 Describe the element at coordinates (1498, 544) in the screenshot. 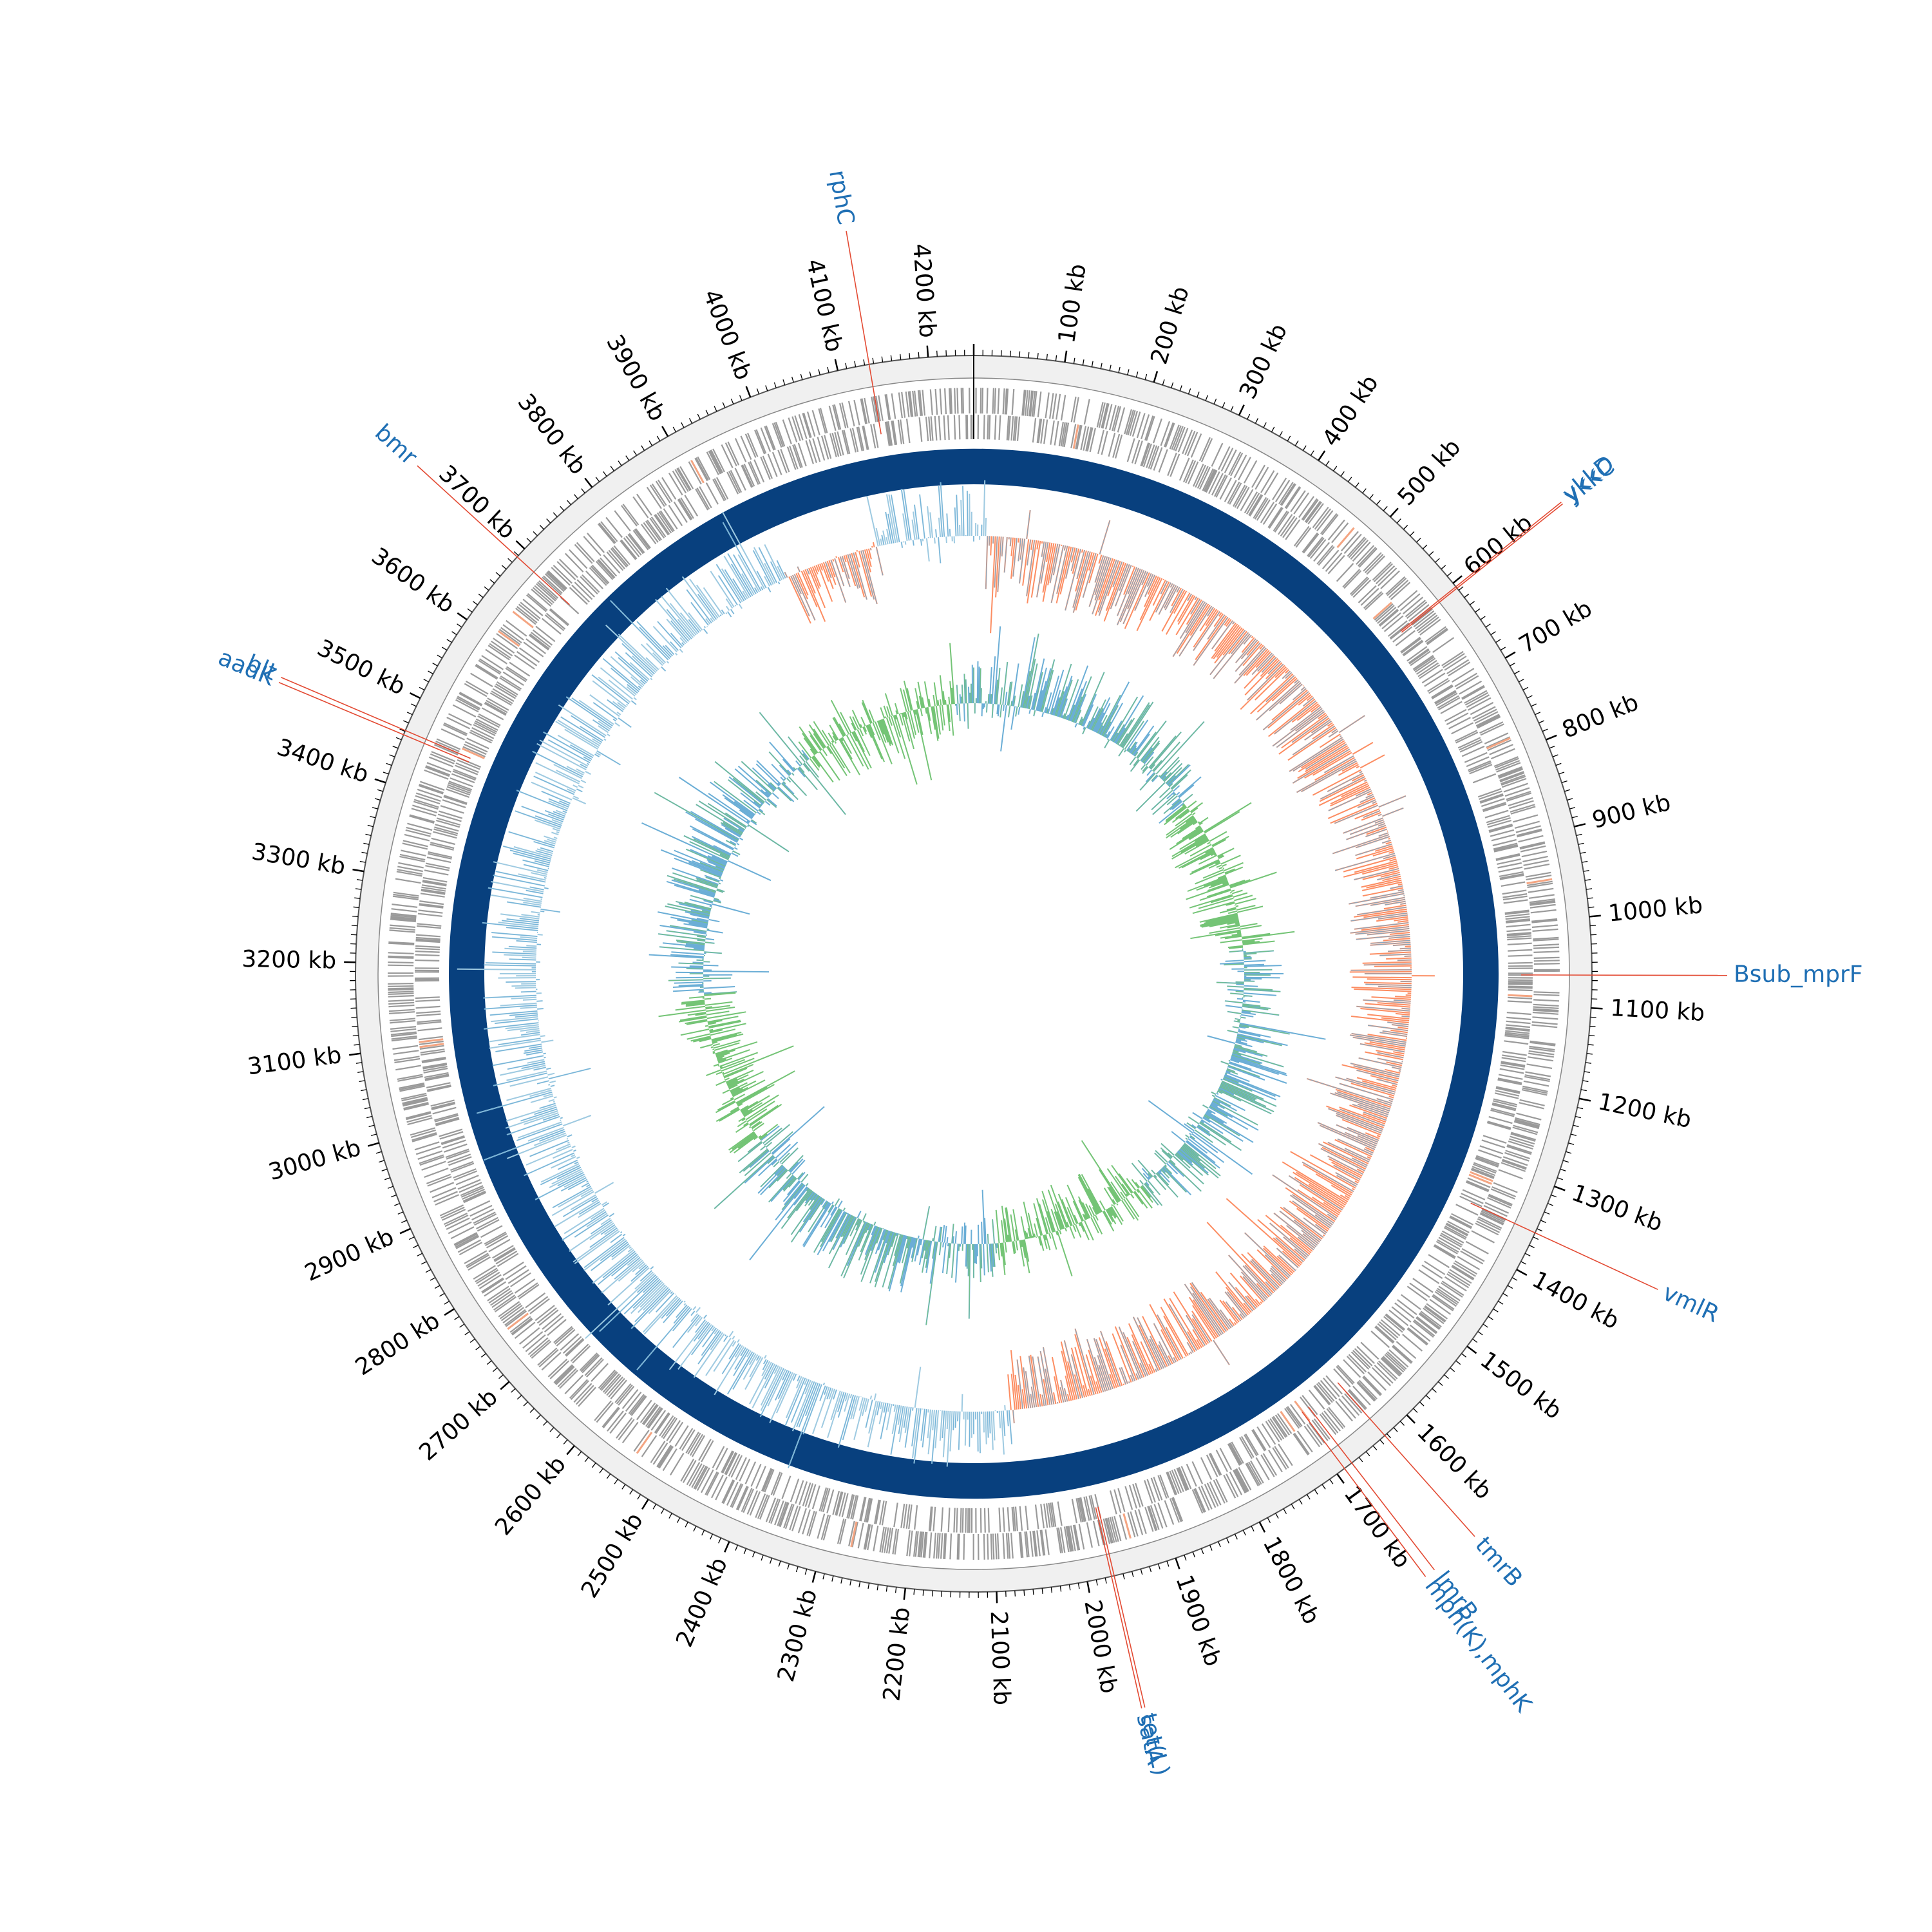

I see `tick-label: 600 kb` at that location.